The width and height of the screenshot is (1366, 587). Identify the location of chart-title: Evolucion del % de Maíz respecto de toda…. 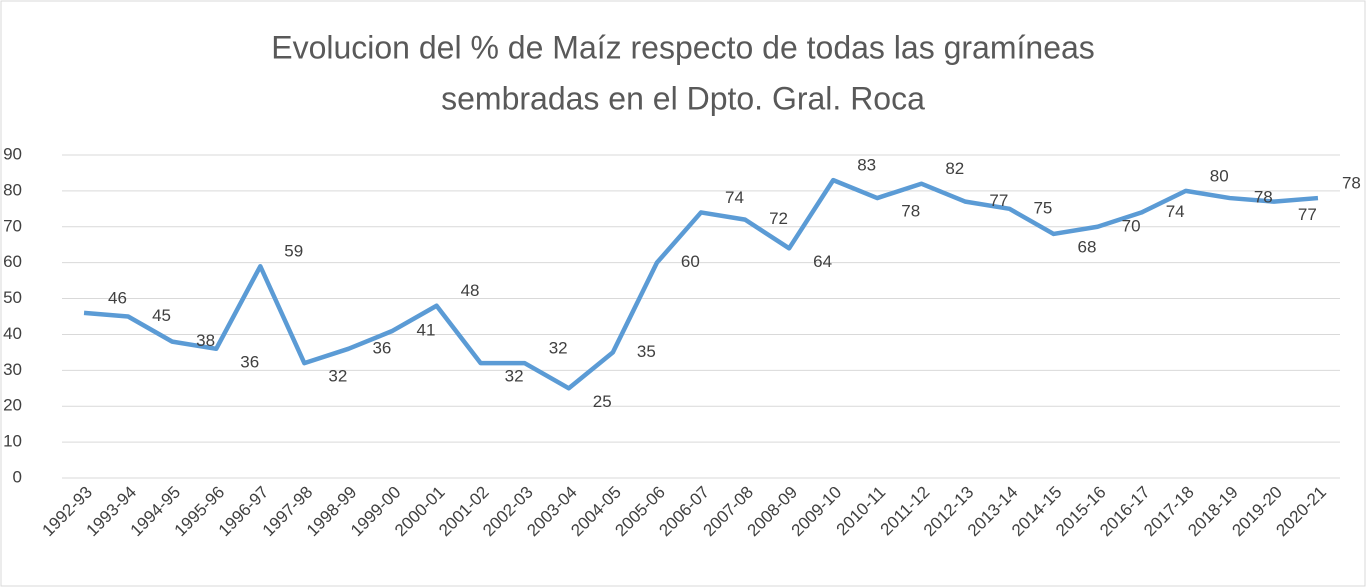
(683, 47).